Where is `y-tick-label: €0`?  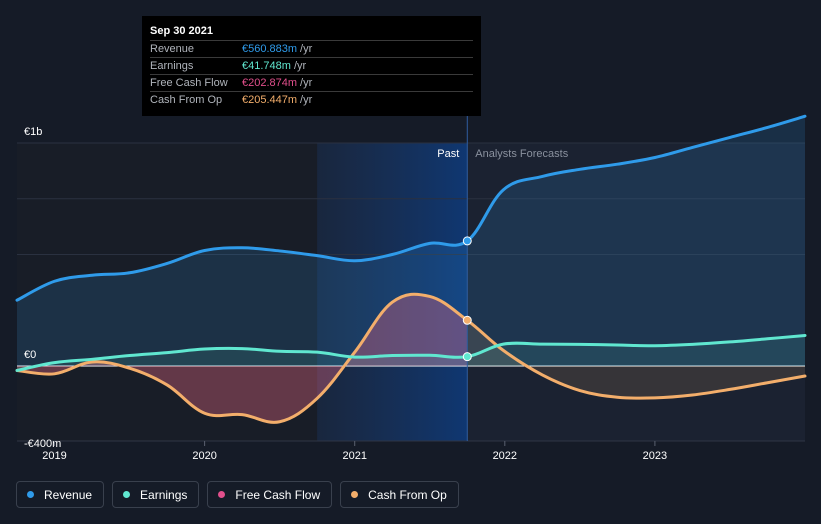 y-tick-label: €0 is located at coordinates (30, 355).